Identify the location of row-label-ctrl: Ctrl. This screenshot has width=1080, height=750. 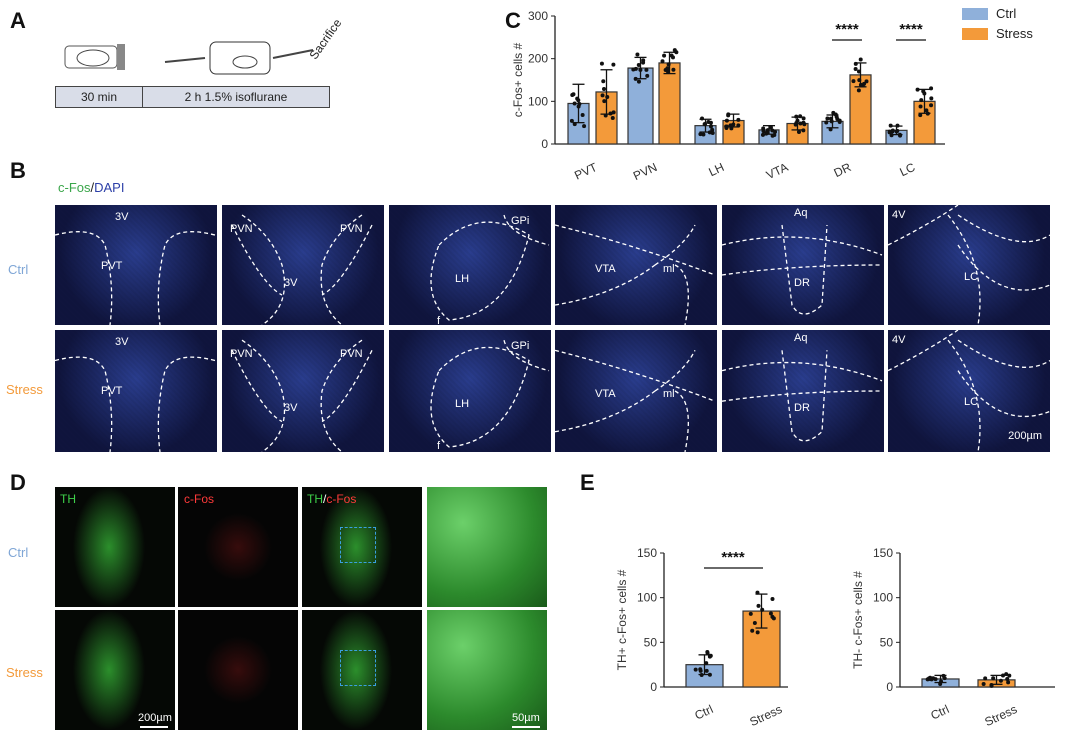
(18, 269).